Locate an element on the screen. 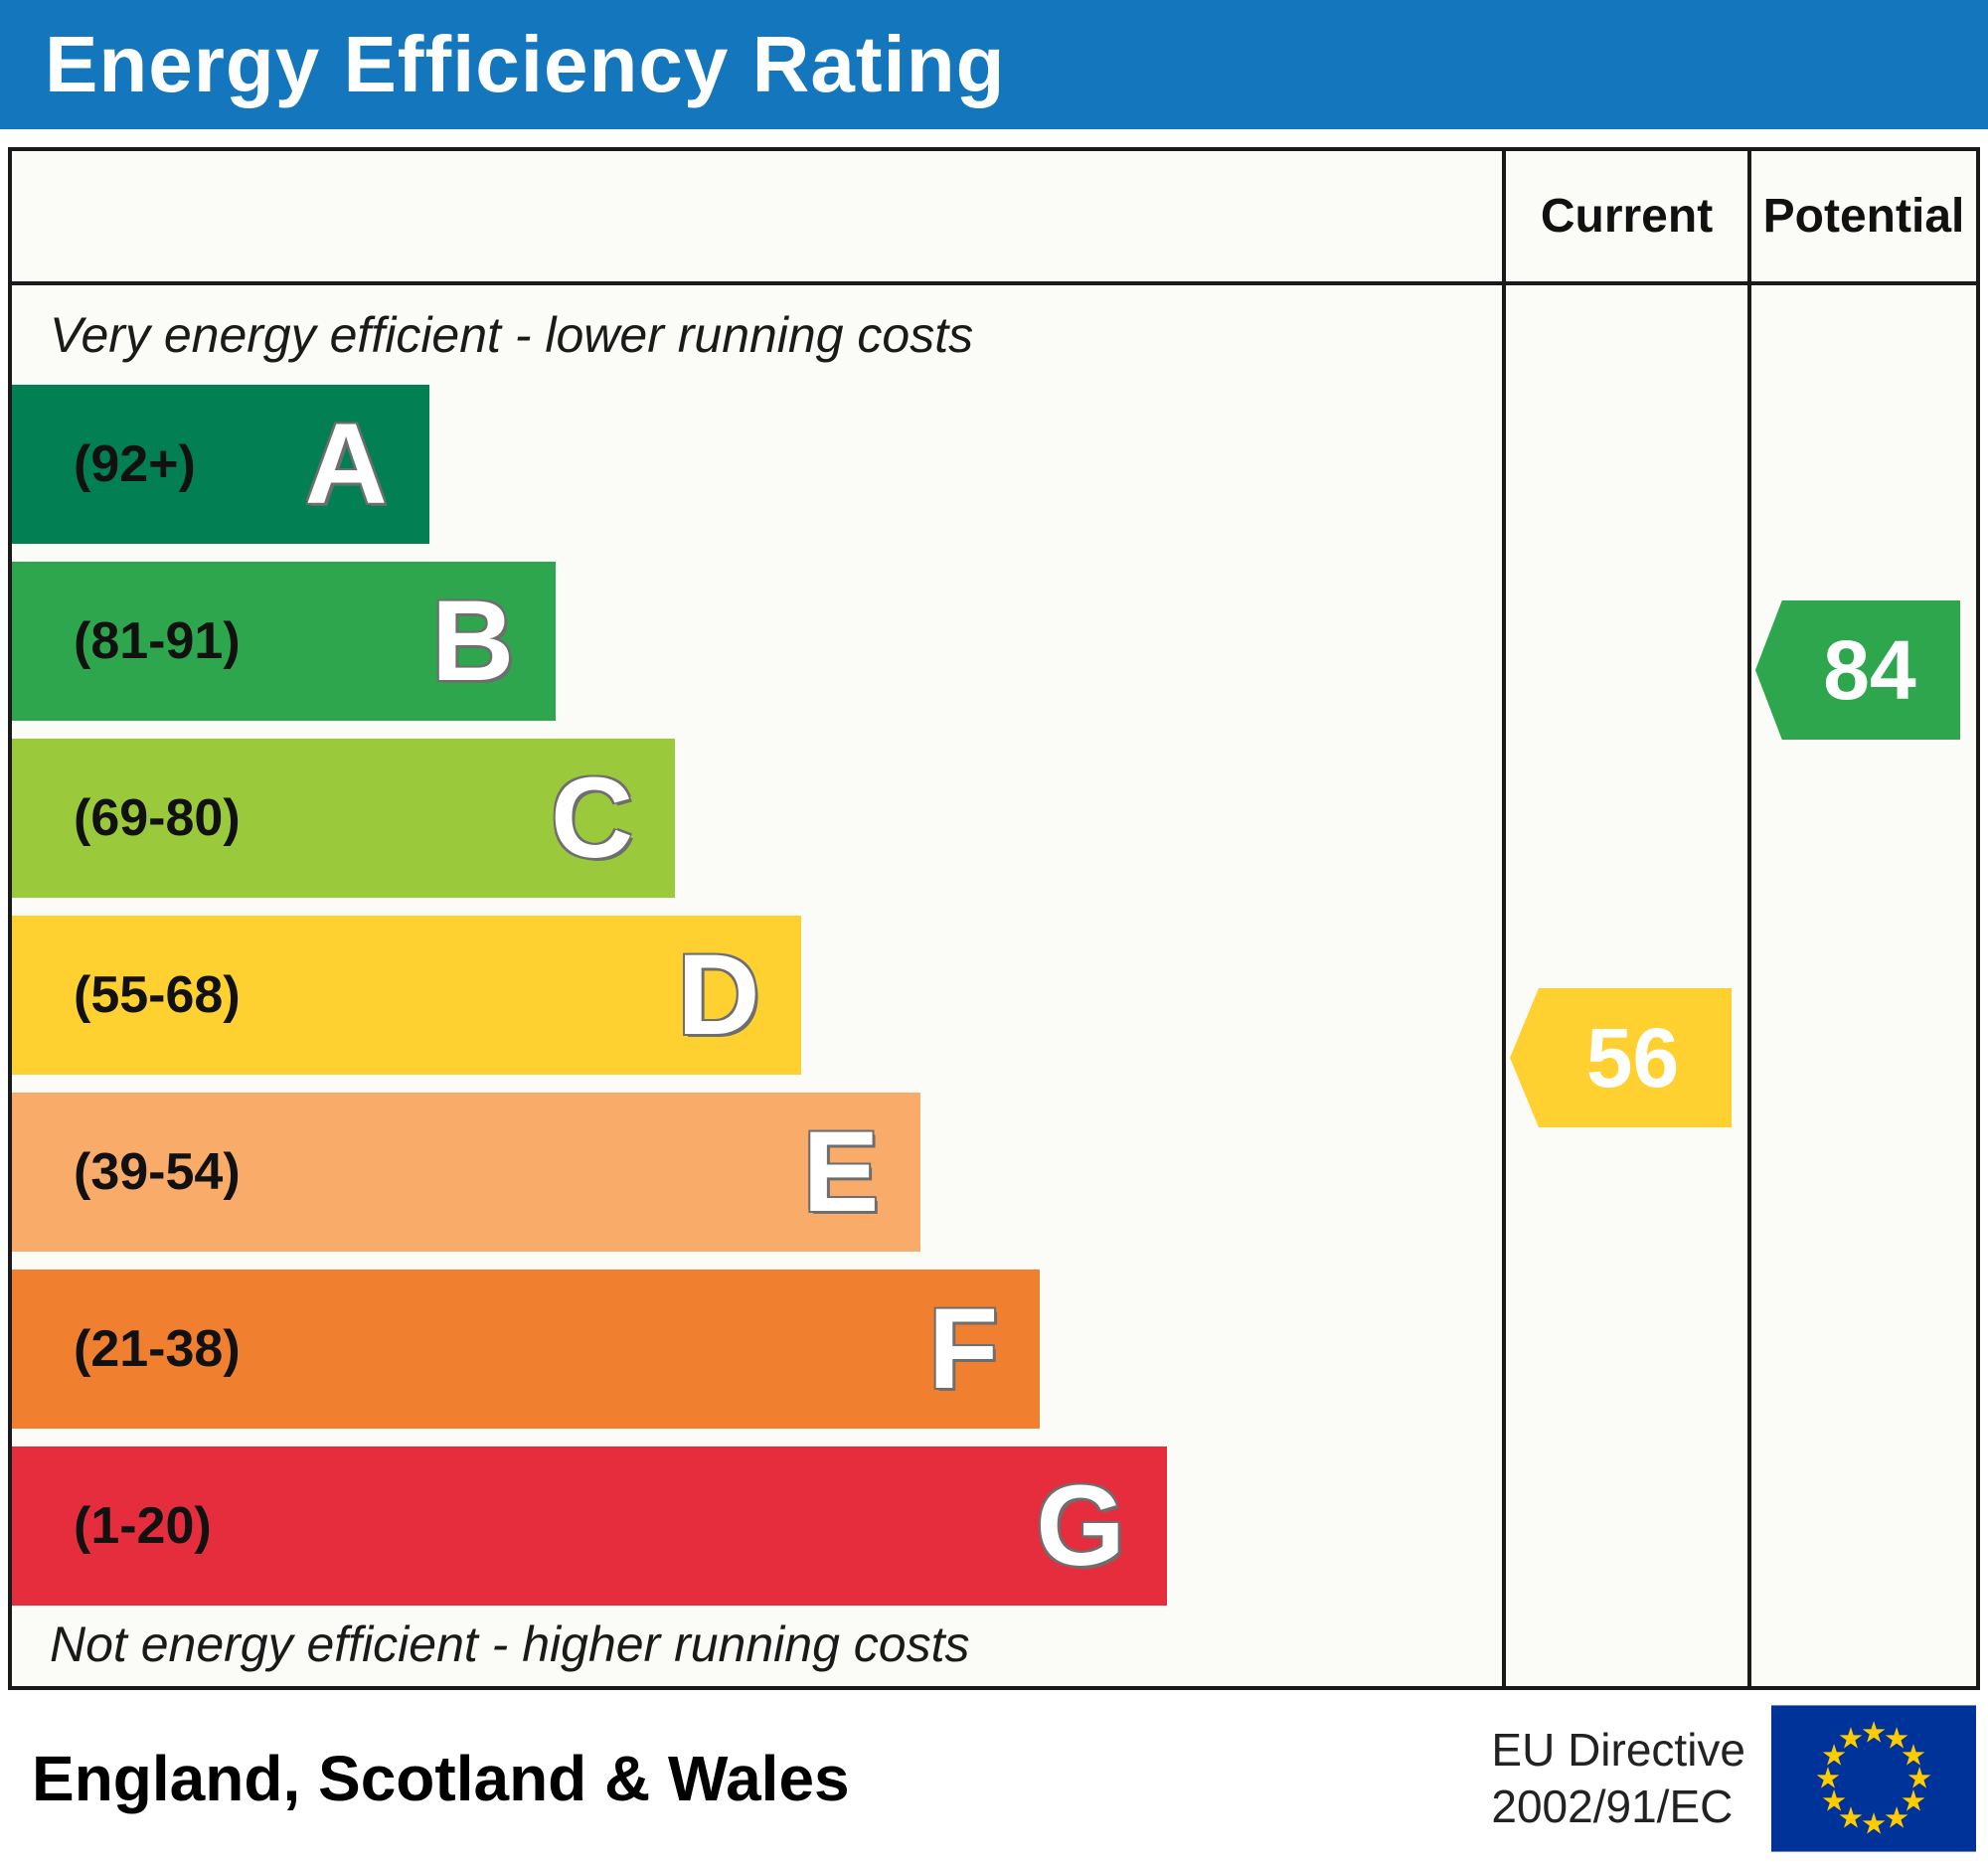 The image size is (1988, 1867). band-row-f: (21-38) F is located at coordinates (757, 1349).